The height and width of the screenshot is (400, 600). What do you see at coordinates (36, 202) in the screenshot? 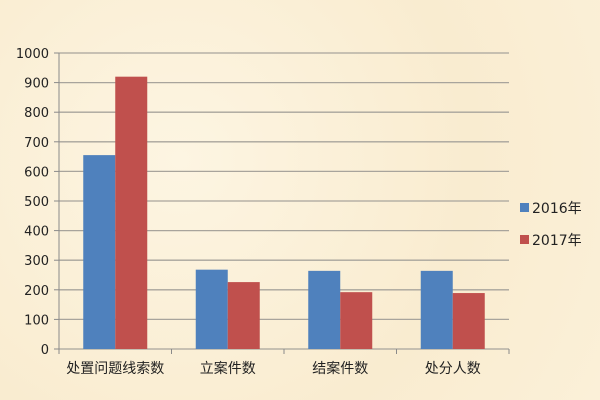
I see `y-tick-label: 500` at bounding box center [36, 202].